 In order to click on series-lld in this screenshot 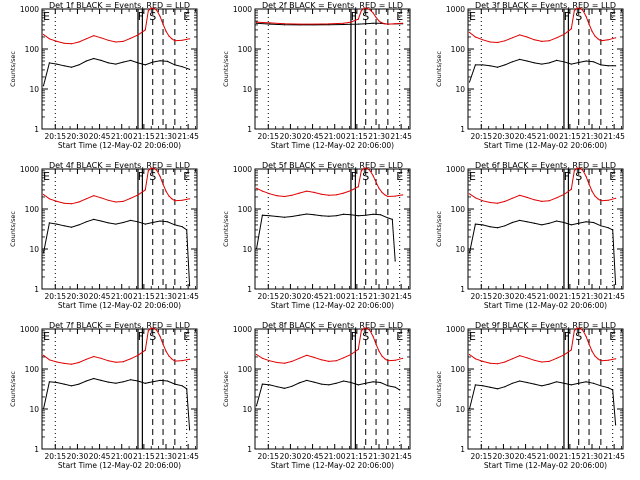, I will do `click(116, 26)`.